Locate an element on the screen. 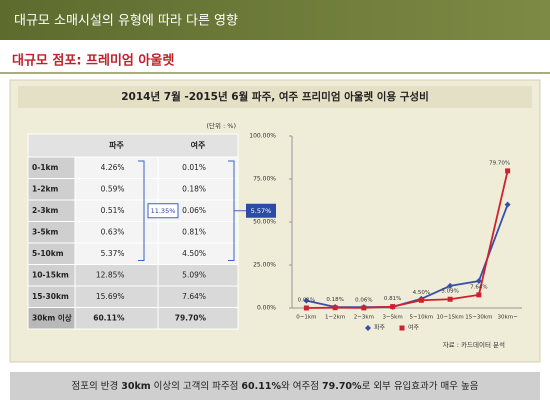 The image size is (550, 412). cell-value: 5.37% is located at coordinates (113, 253).